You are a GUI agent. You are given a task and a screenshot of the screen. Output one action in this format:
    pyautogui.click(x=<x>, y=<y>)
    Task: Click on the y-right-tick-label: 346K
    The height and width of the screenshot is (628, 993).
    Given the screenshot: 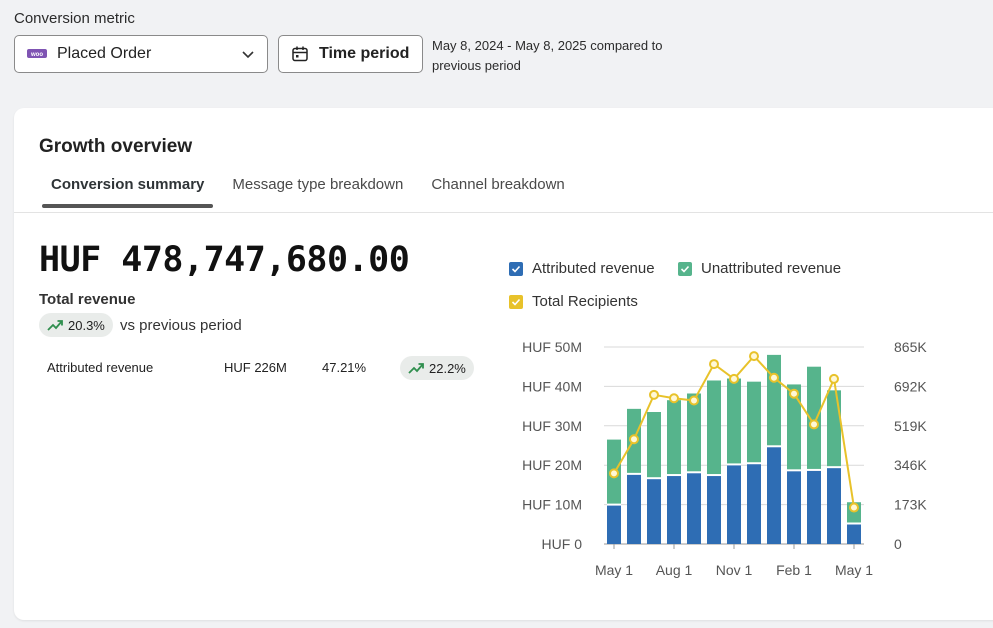 What is the action you would take?
    pyautogui.click(x=910, y=465)
    